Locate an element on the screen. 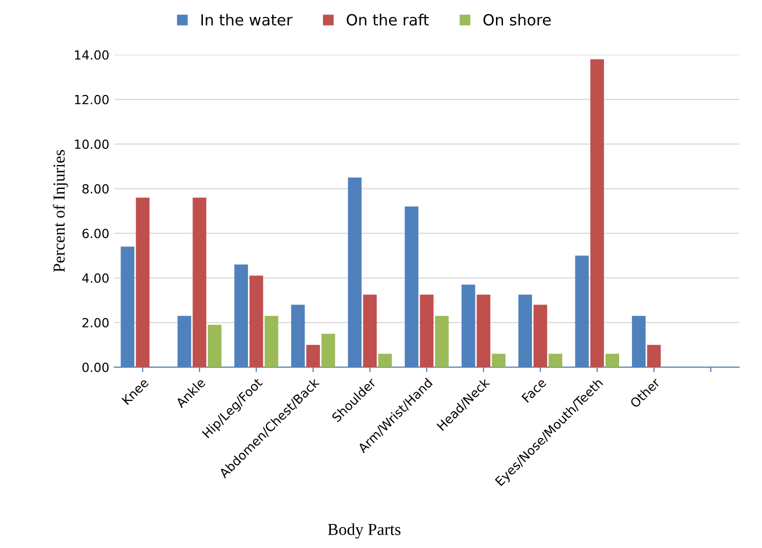 Image resolution: width=762 pixels, height=548 pixels. legend-label: In the water is located at coordinates (246, 20).